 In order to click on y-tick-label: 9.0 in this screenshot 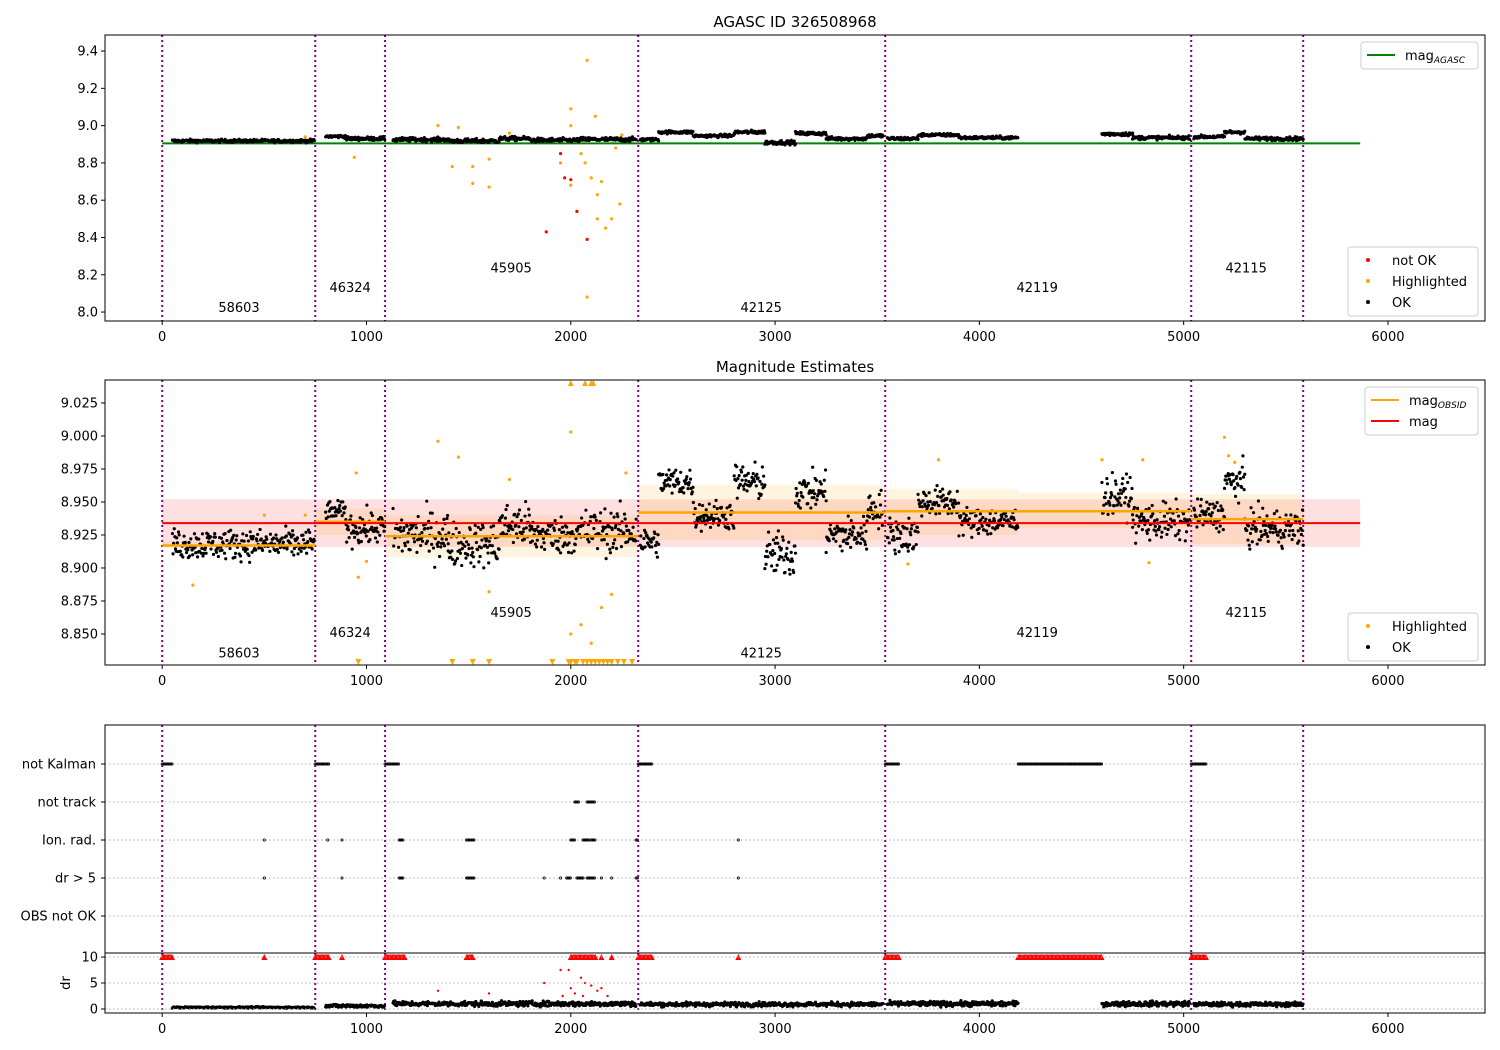, I will do `click(87, 126)`.